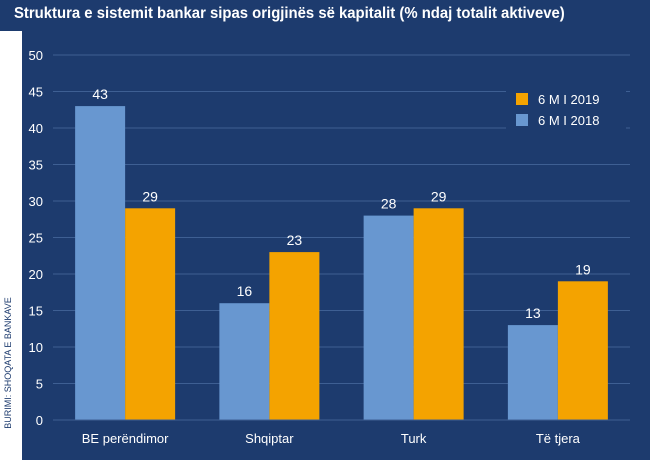 Image resolution: width=650 pixels, height=460 pixels. Describe the element at coordinates (36, 128) in the screenshot. I see `y-tick-label: 40` at that location.